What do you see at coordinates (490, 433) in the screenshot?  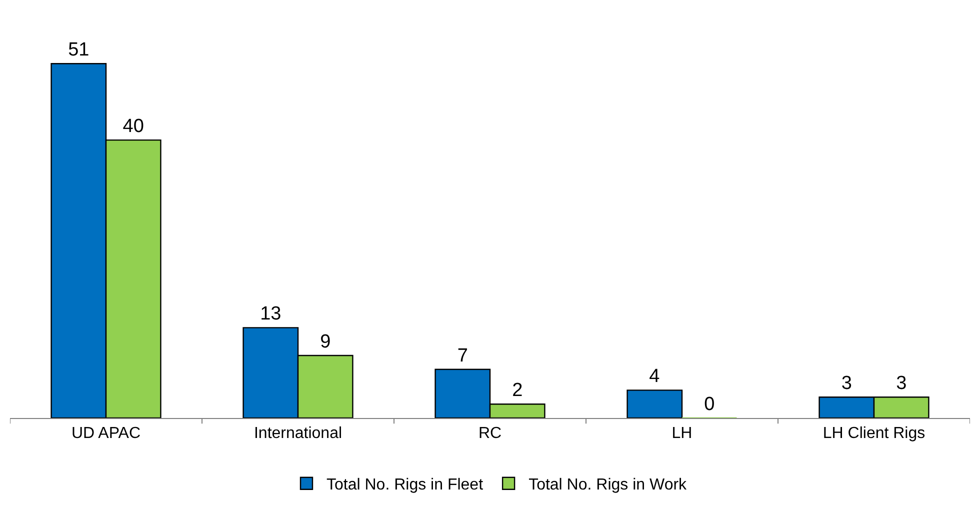 I see `x-tick-label: RC` at bounding box center [490, 433].